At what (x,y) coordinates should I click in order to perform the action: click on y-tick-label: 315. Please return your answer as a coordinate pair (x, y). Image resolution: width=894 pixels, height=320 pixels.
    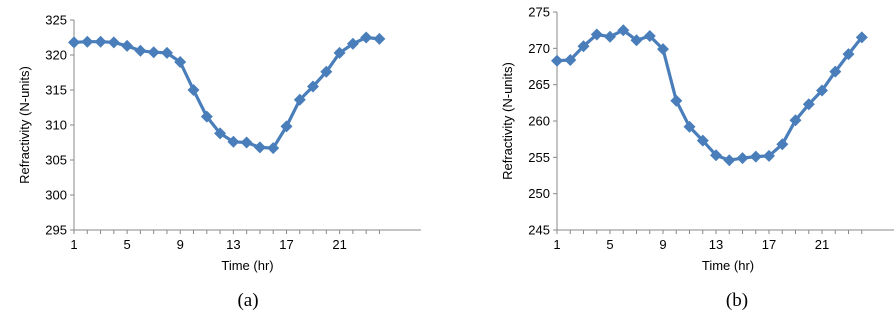
    Looking at the image, I should click on (56, 90).